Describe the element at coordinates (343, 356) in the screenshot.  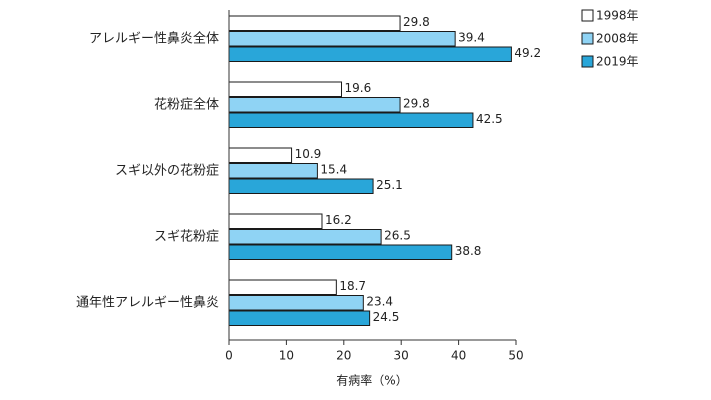
I see `x-tick-label: 20` at that location.